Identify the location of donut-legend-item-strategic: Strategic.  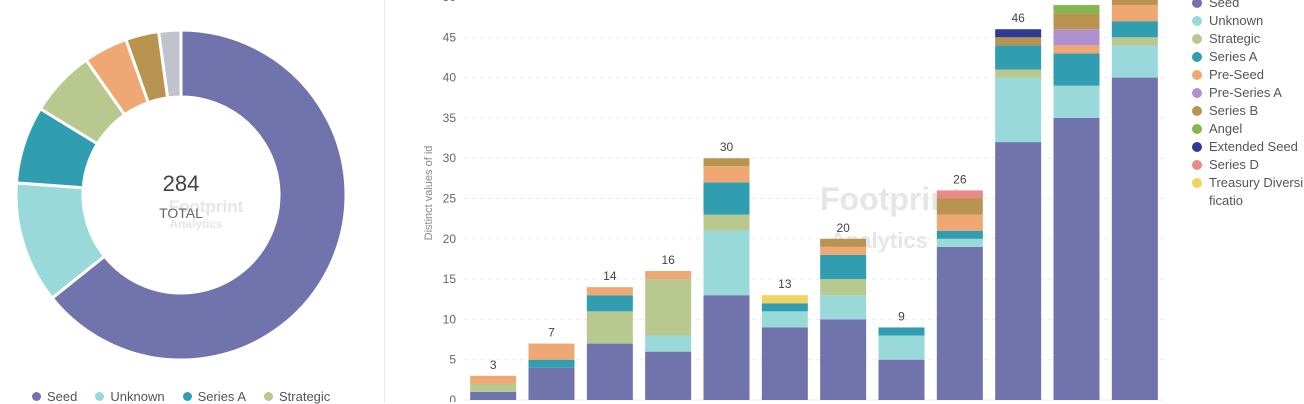
(297, 396).